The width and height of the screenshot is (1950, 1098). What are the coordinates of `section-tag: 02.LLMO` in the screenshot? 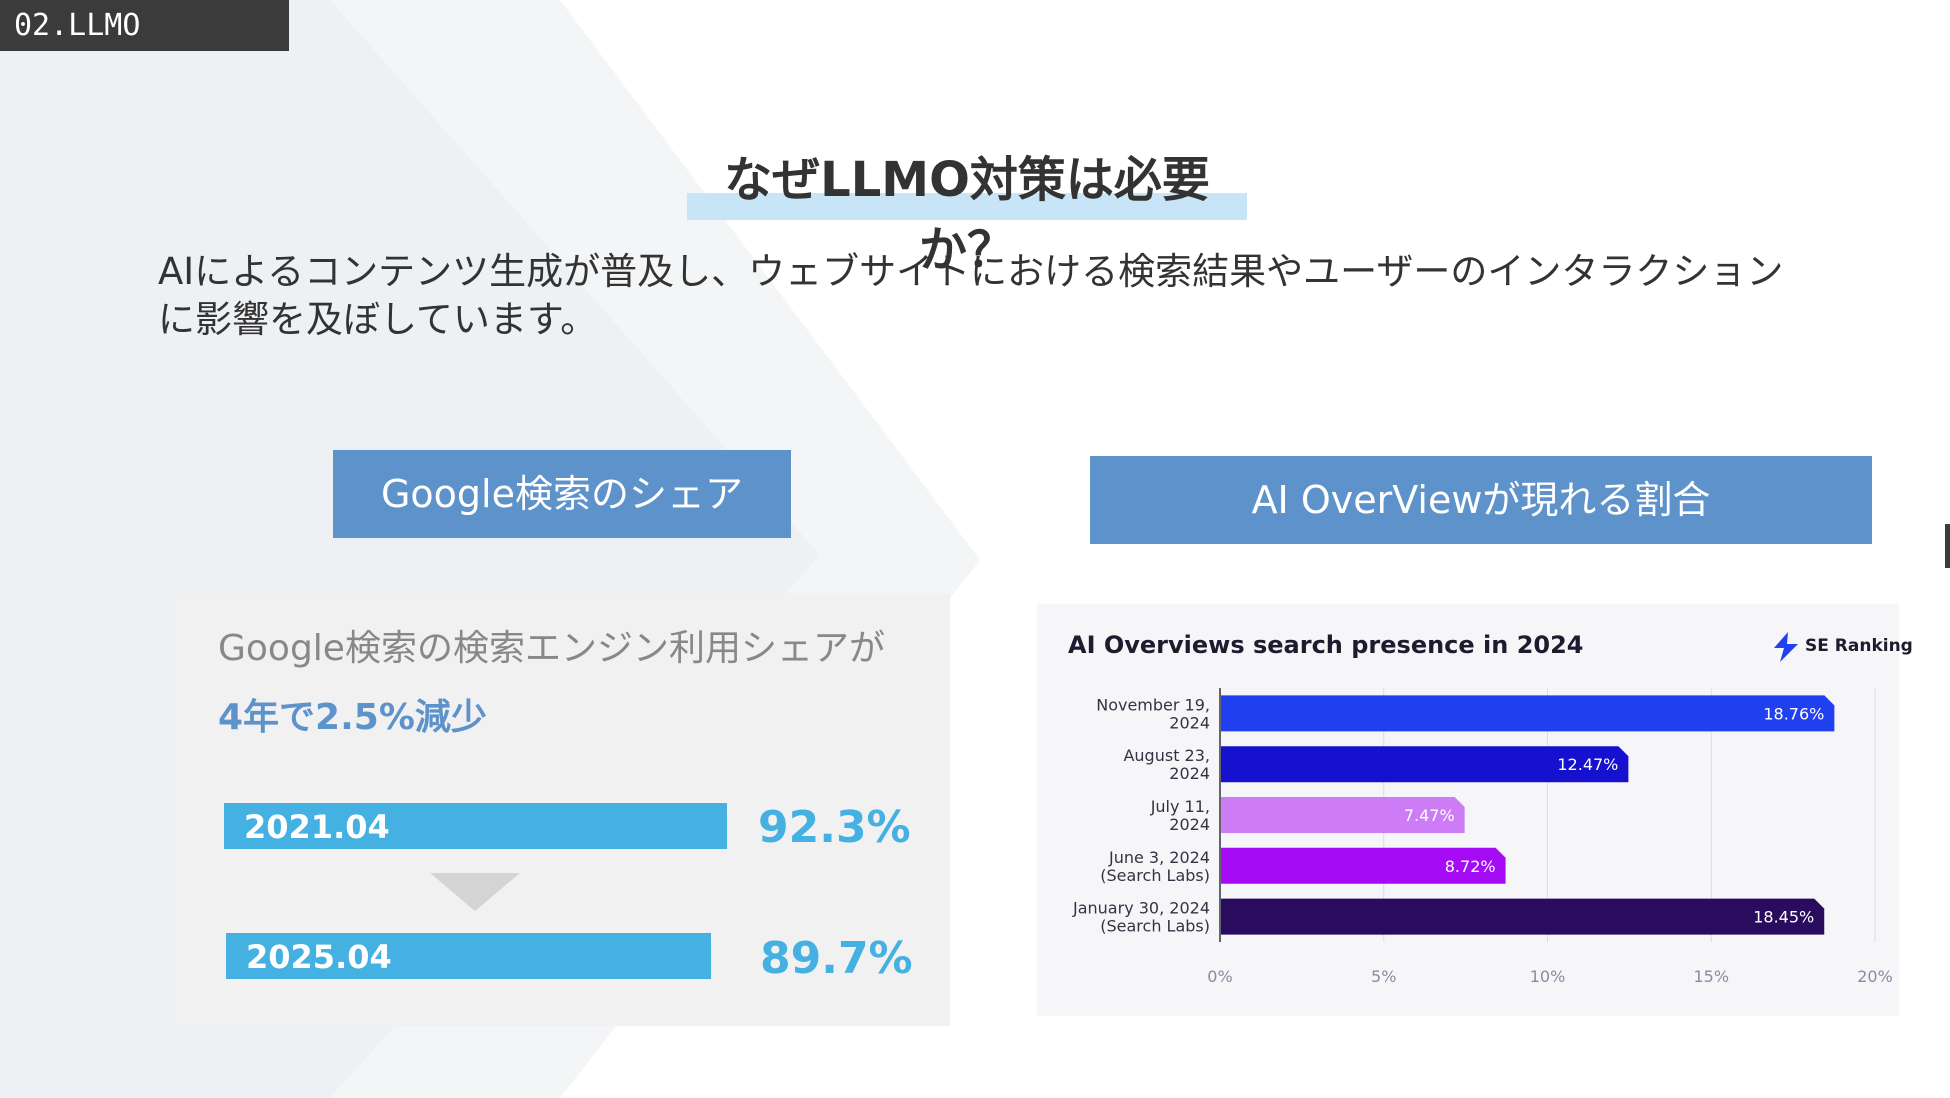 It's located at (144, 25).